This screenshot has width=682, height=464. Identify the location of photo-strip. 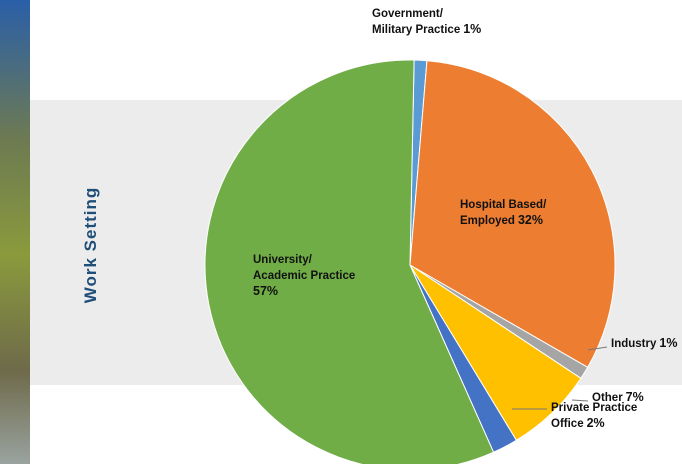
(15, 232).